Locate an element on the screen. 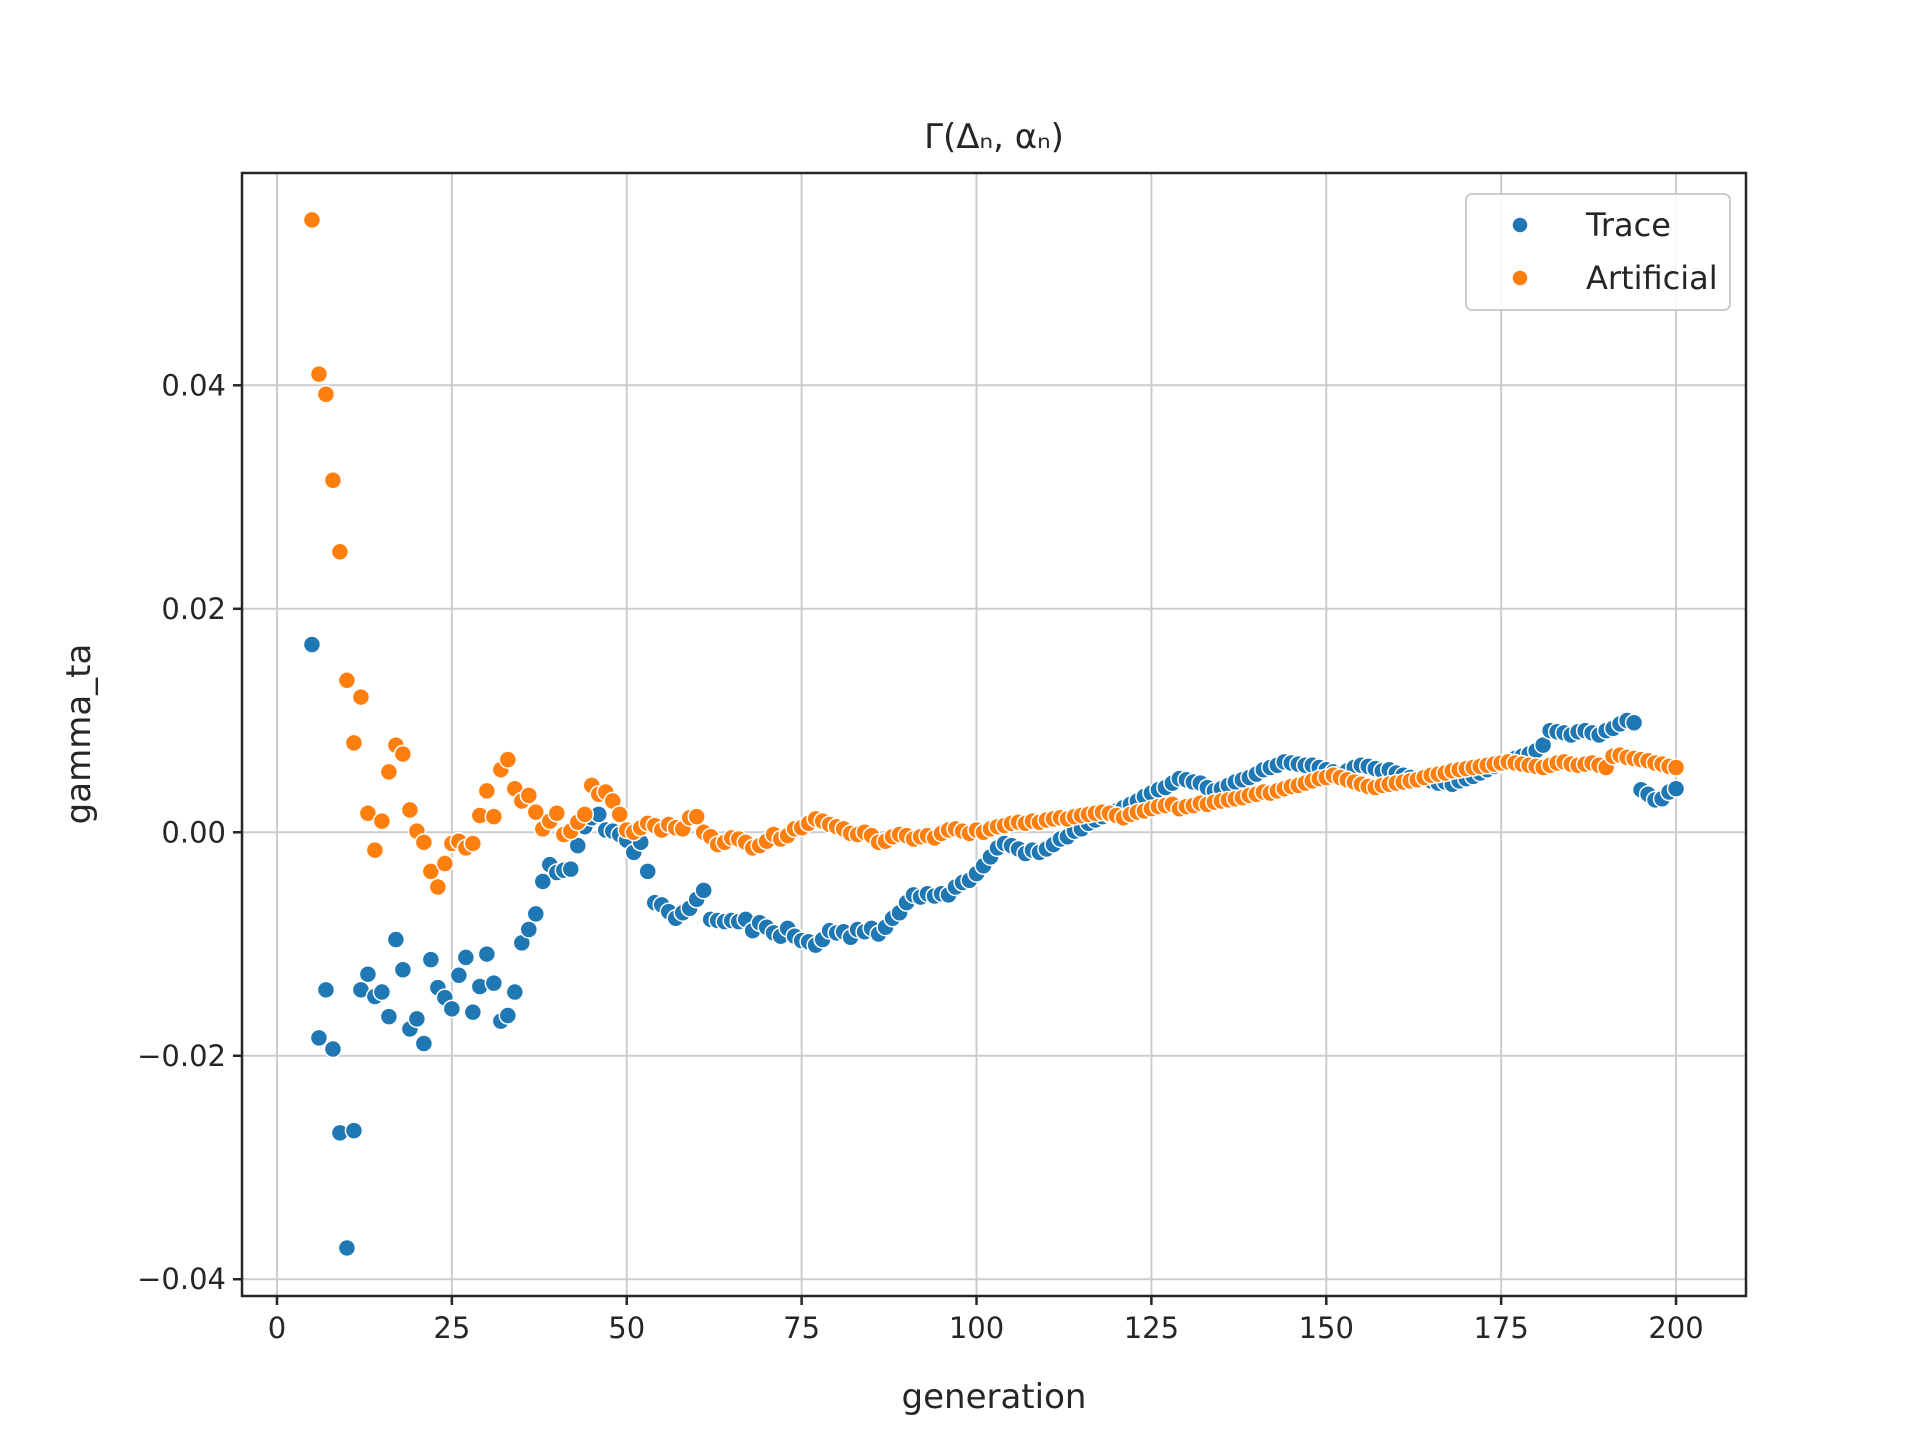 The width and height of the screenshot is (1920, 1440). legend-box is located at coordinates (1598, 252).